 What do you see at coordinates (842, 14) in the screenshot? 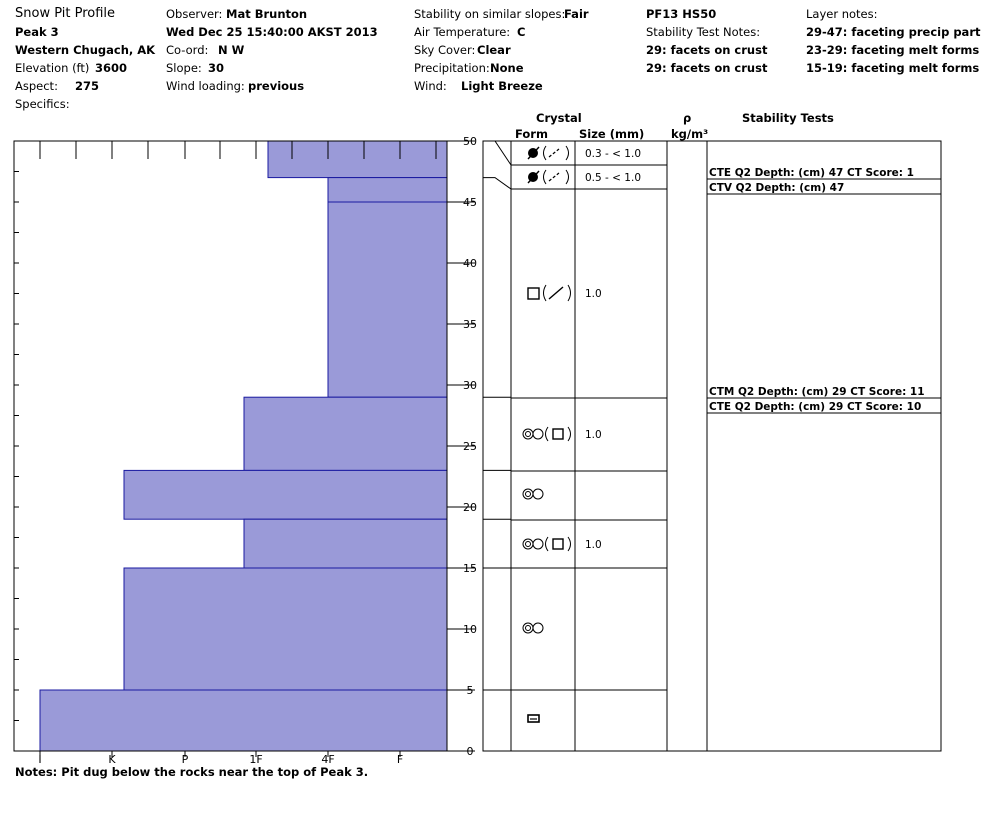
I see `layer-notes-label: Layer notes:` at bounding box center [842, 14].